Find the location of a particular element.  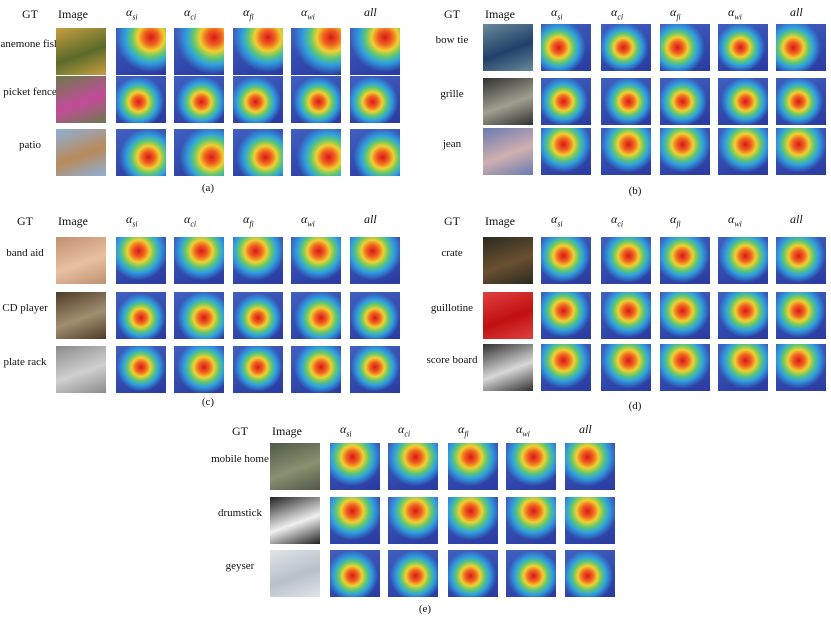

row-label: anemone fish is located at coordinates (30, 44).